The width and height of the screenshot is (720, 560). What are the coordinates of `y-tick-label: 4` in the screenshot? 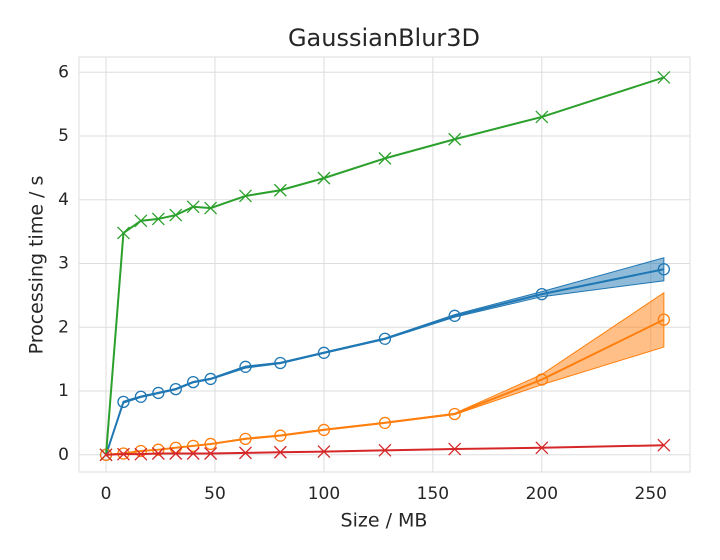 It's located at (63, 200).